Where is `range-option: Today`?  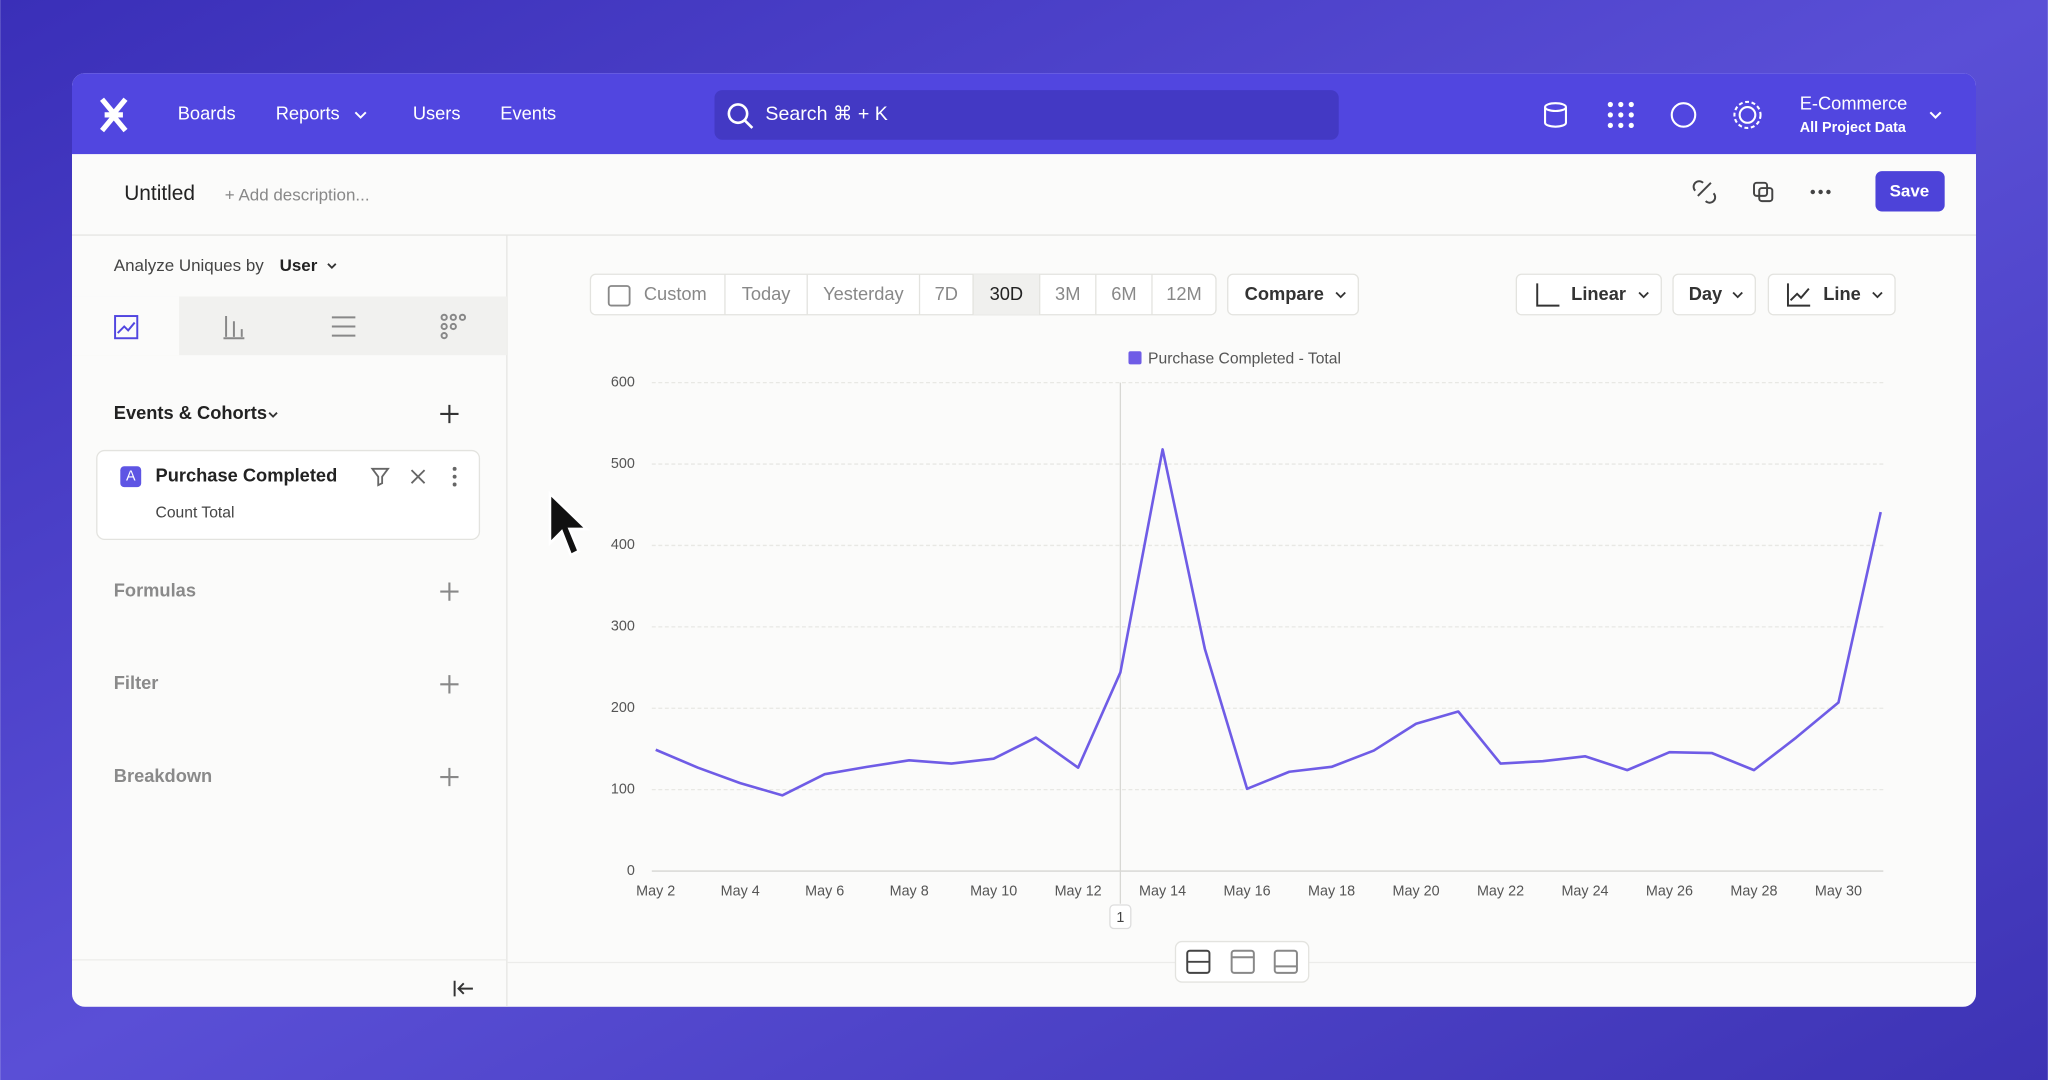 range-option: Today is located at coordinates (767, 293).